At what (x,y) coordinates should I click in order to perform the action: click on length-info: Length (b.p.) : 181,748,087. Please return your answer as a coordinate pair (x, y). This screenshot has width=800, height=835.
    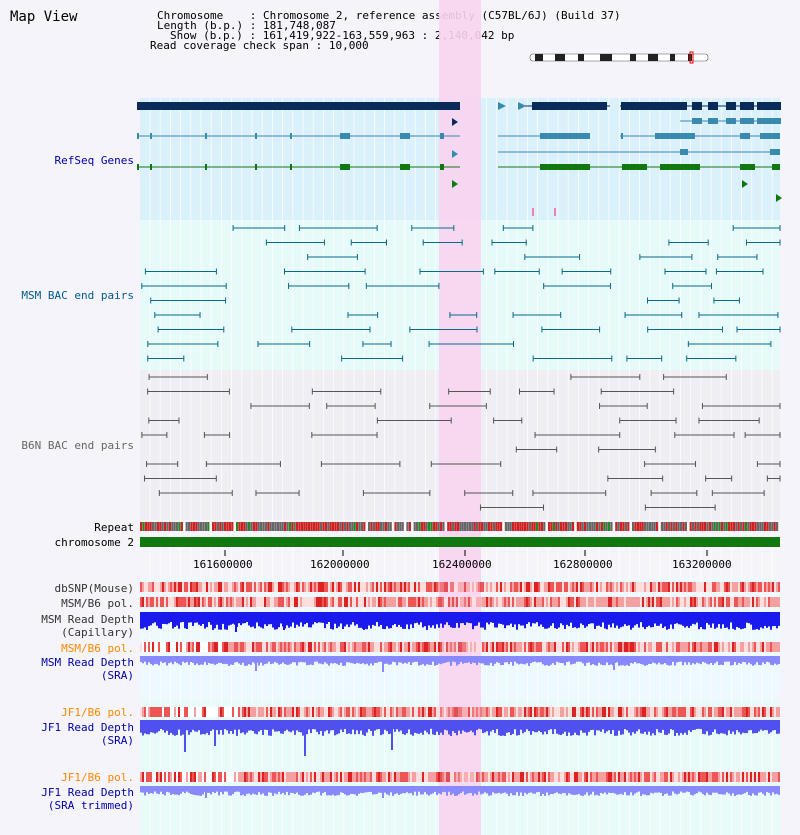
    Looking at the image, I should click on (246, 25).